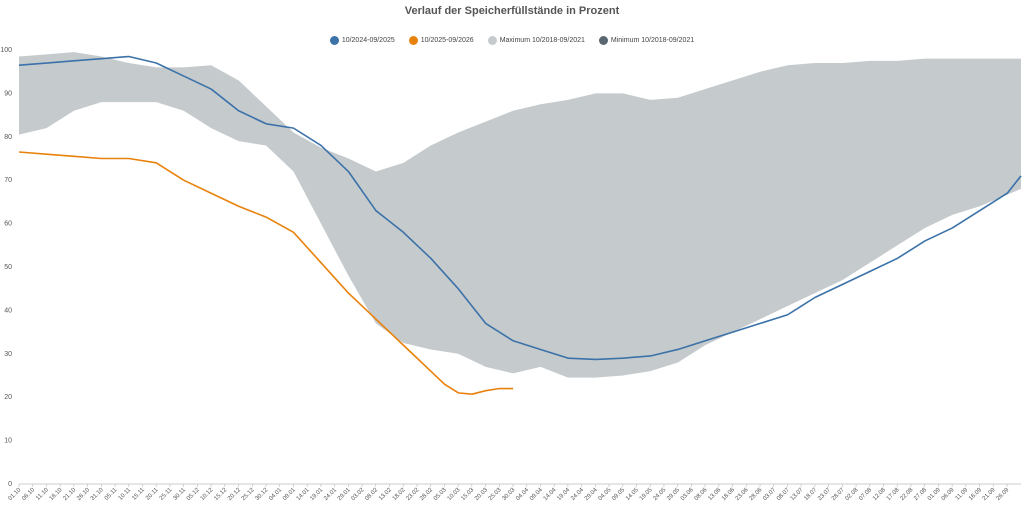  Describe the element at coordinates (838, 494) in the screenshot. I see `x-tick-label: 28.07` at that location.